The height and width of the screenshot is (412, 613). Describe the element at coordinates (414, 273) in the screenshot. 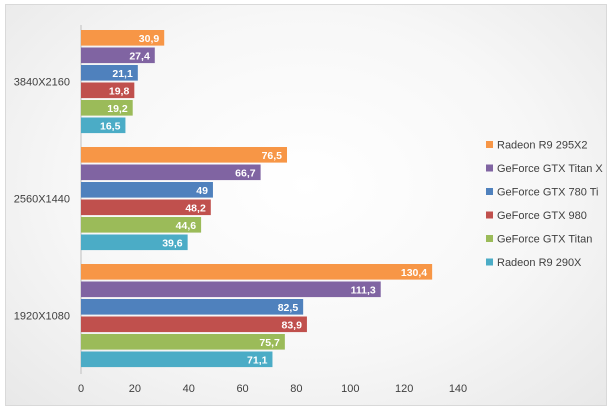

I see `data-label: 130,4` at that location.